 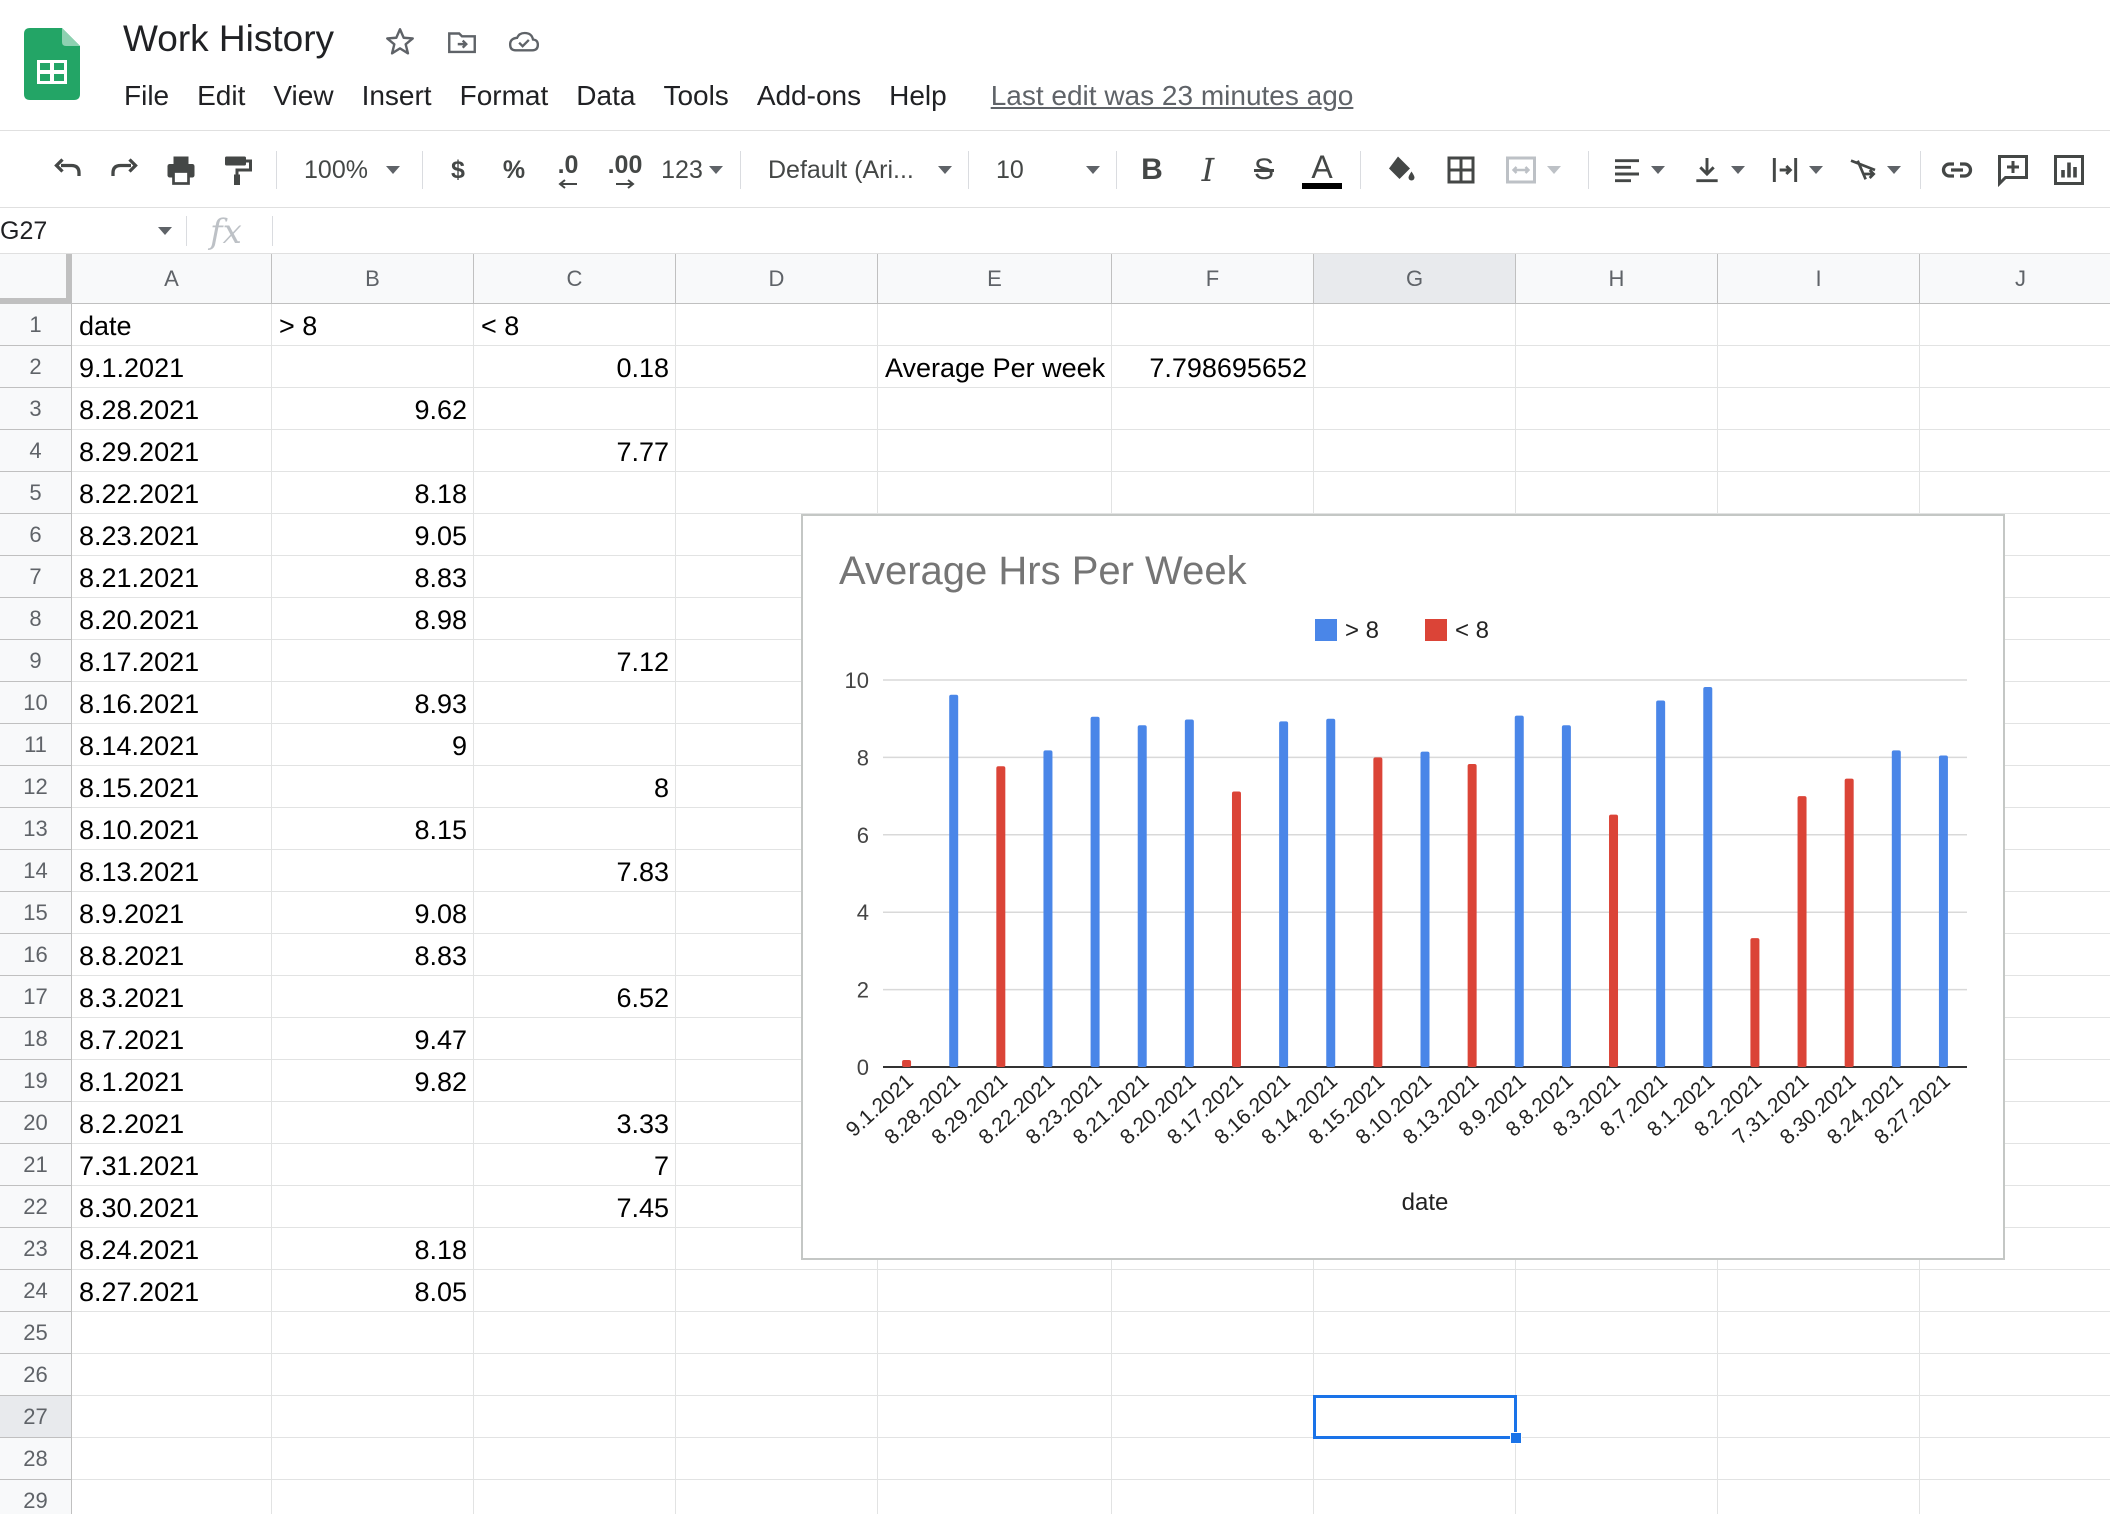 I want to click on row-header-25: 25, so click(x=36, y=1333).